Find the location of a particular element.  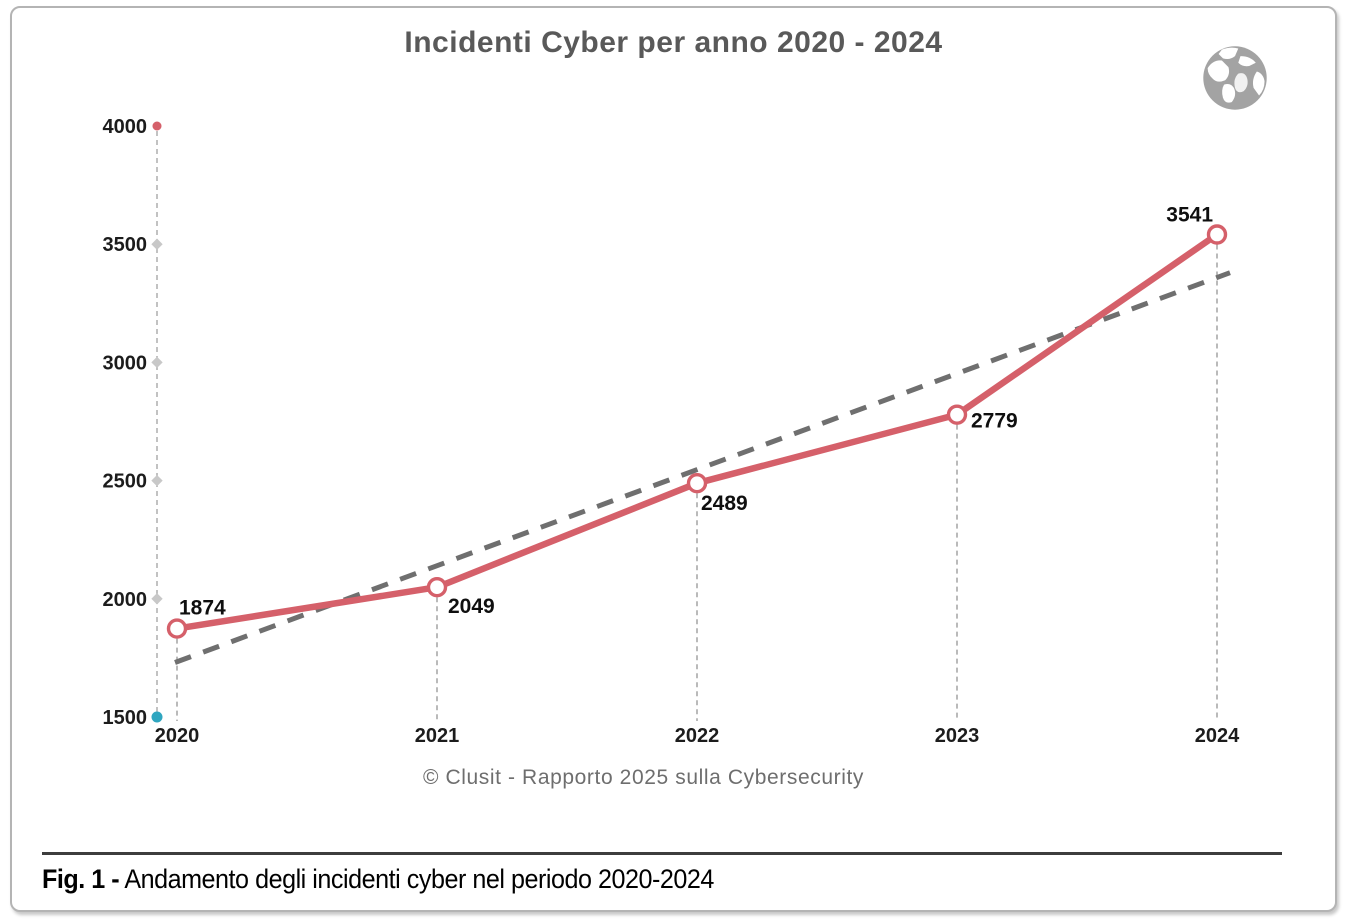

data-point-2022 is located at coordinates (697, 483).